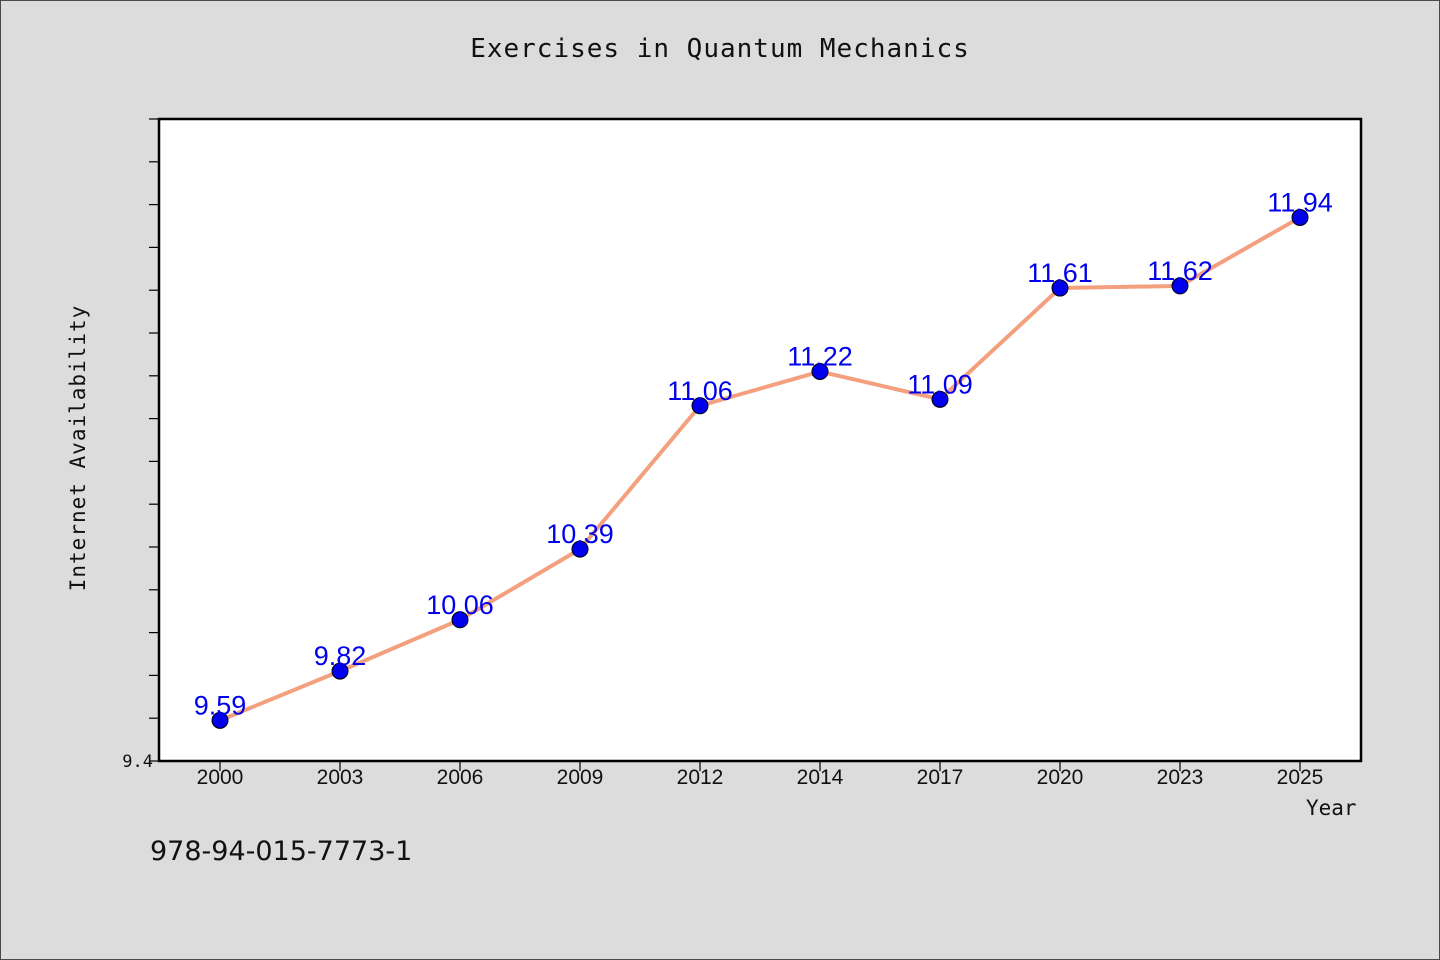 The width and height of the screenshot is (1440, 960). Describe the element at coordinates (340, 777) in the screenshot. I see `x-tick-label: 2003` at that location.